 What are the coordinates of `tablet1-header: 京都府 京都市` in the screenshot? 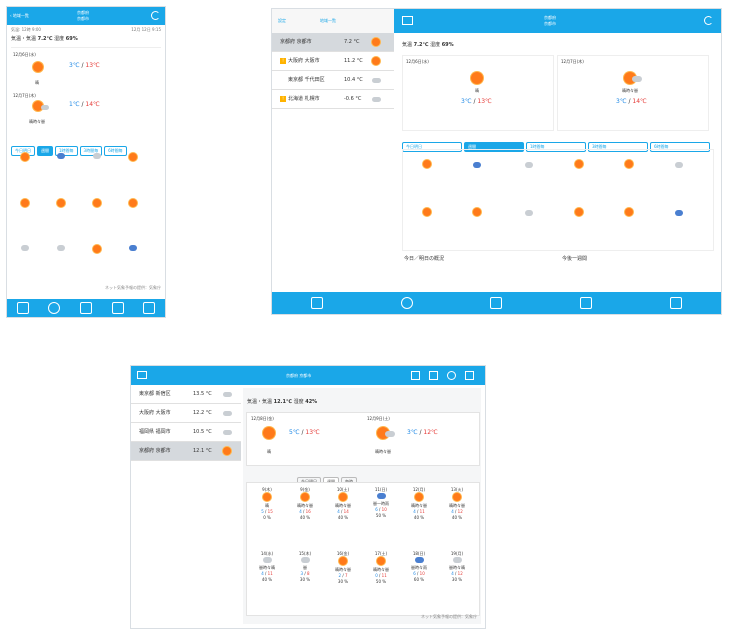 It's located at (557, 21).